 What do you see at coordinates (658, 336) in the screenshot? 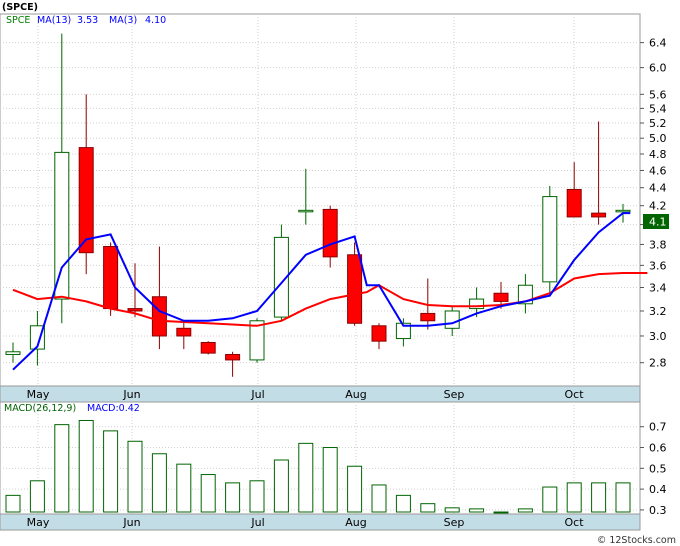
I see `price-y-tick-label: 3.0` at bounding box center [658, 336].